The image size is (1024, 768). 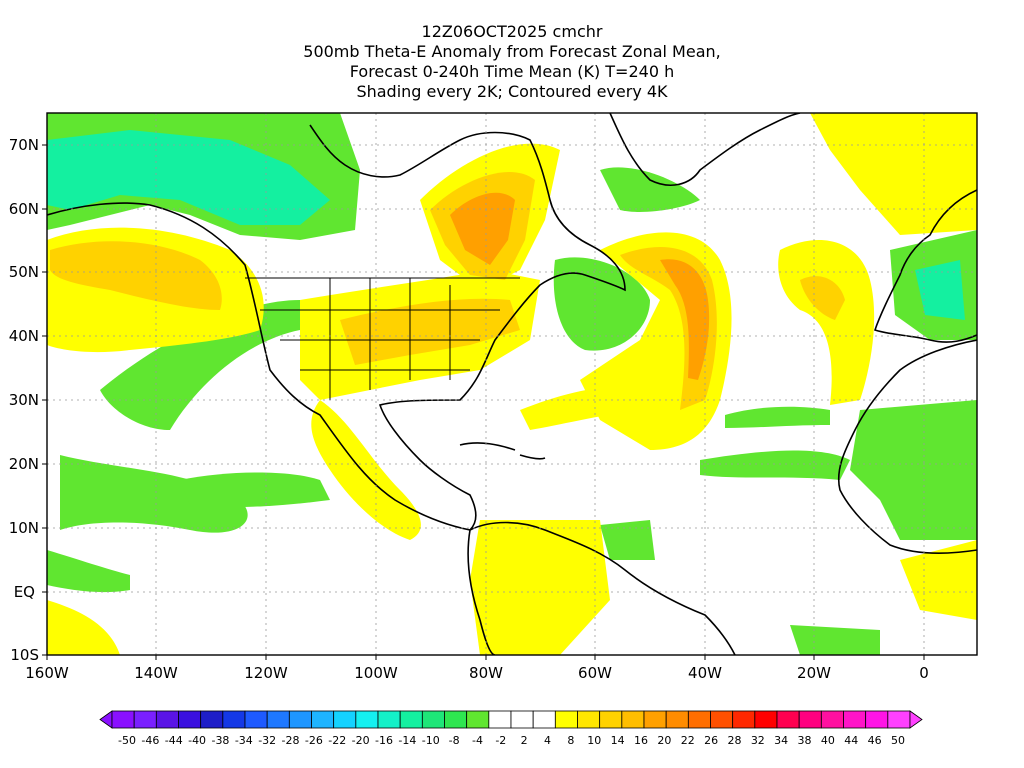 What do you see at coordinates (24, 528) in the screenshot?
I see `lat-label: 10N` at bounding box center [24, 528].